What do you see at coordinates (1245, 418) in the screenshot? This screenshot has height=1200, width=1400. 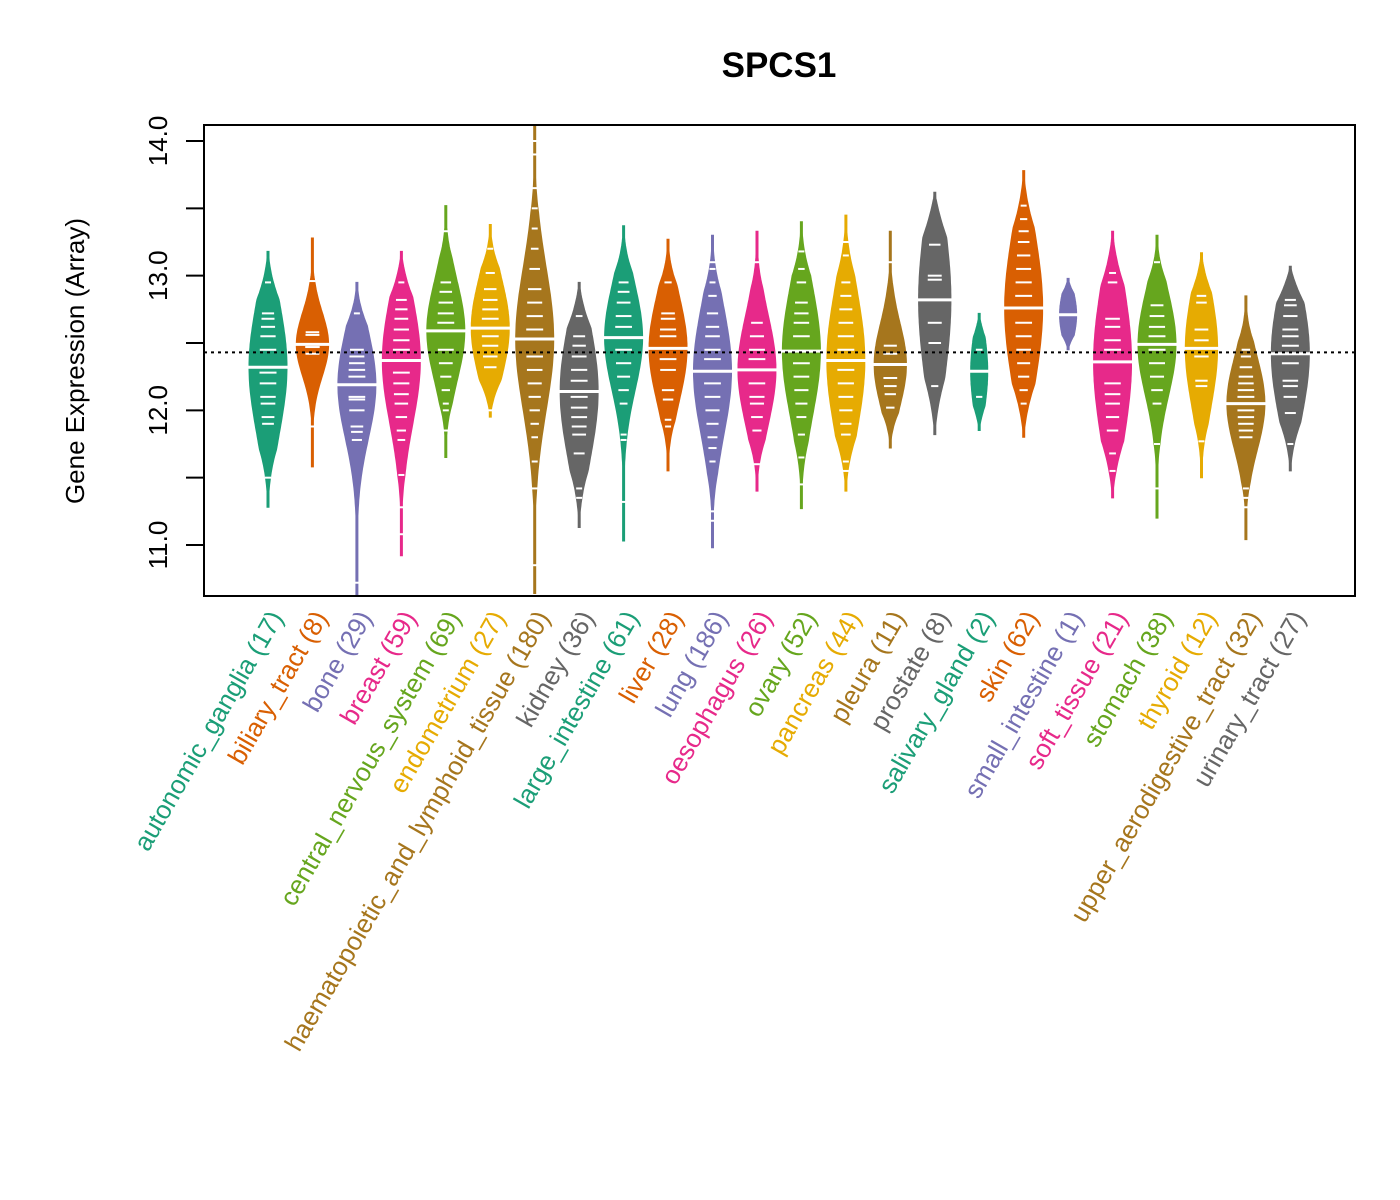 I see `violin-upper-aerodigestive-tract` at bounding box center [1245, 418].